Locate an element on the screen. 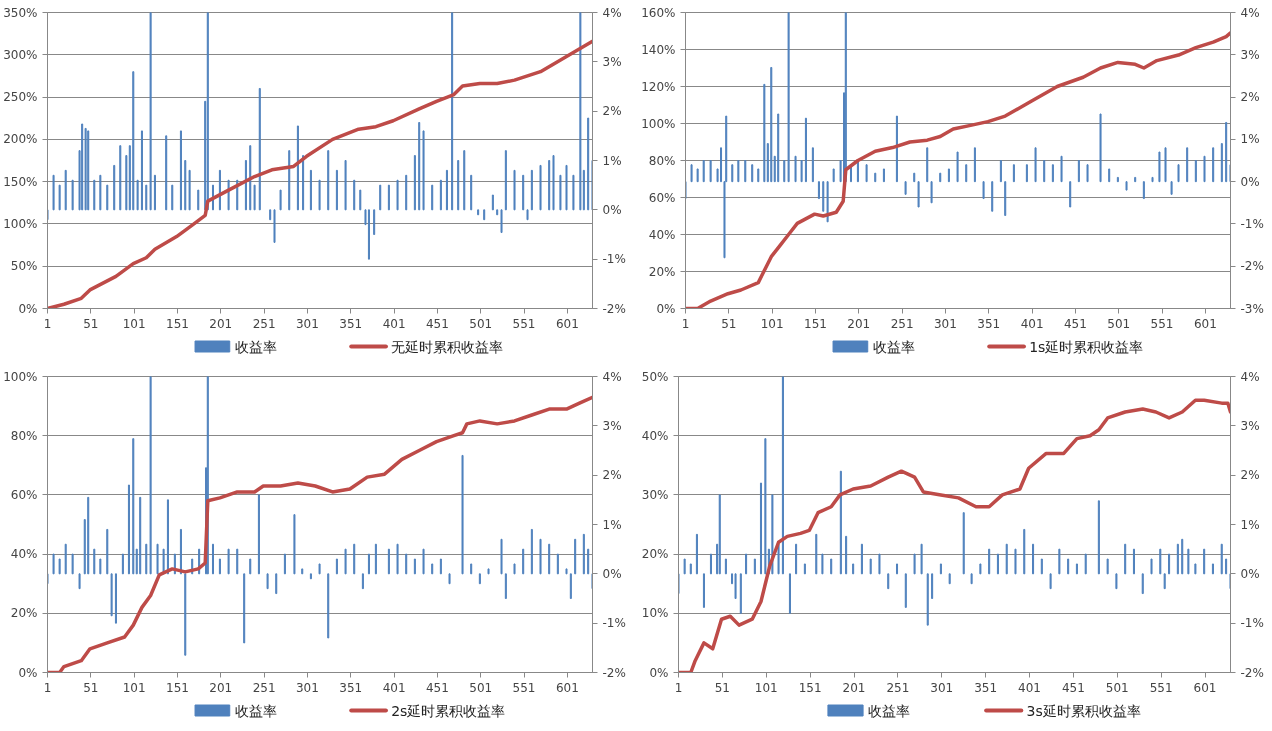 This screenshot has width=1272, height=731. legend-label: 1s延时累积收益率 is located at coordinates (1086, 346).